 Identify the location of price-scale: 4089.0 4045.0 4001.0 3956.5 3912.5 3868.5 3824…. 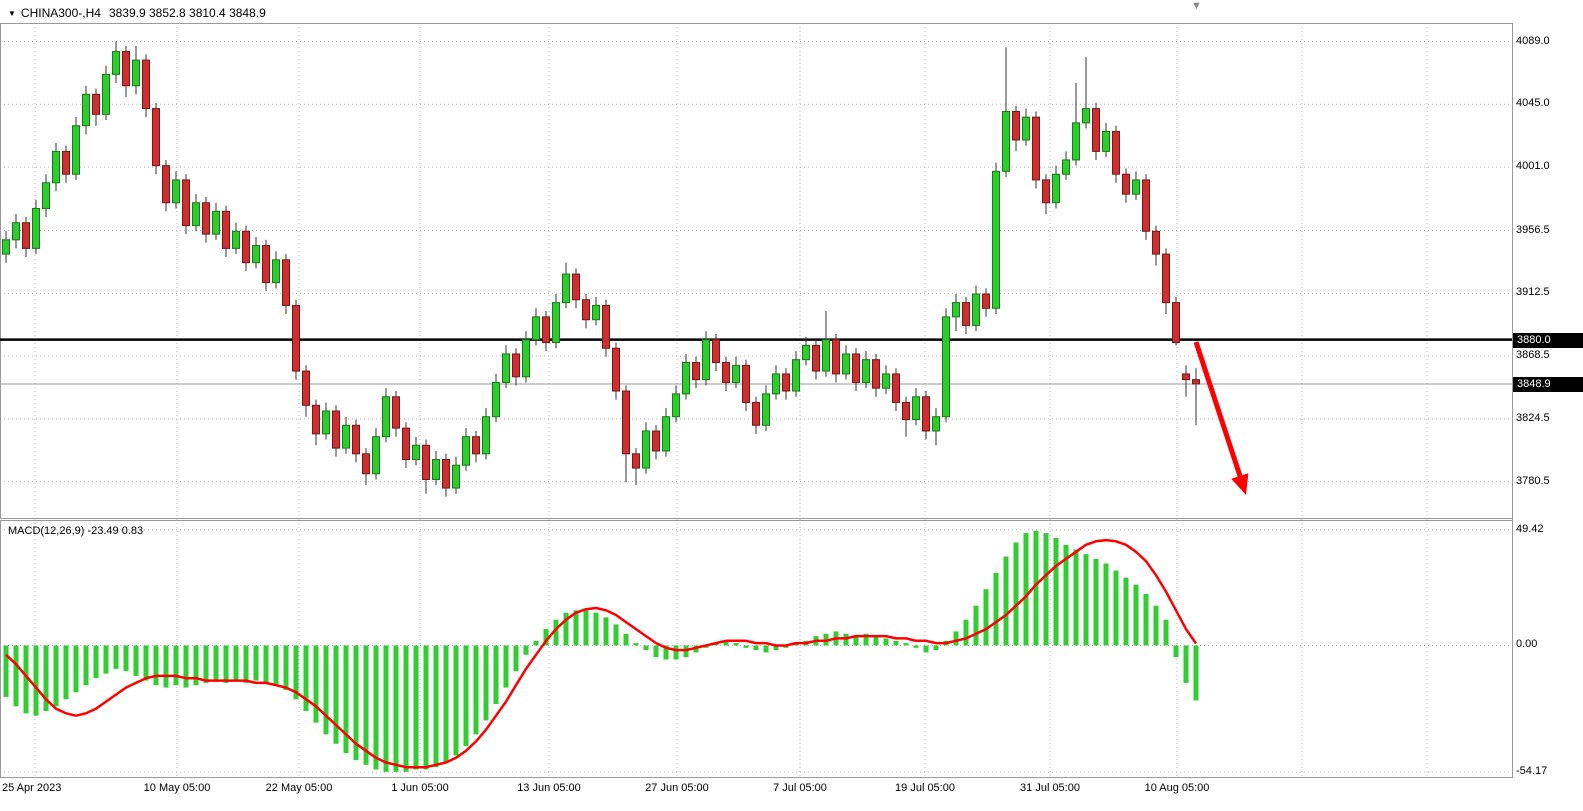
(1548, 405).